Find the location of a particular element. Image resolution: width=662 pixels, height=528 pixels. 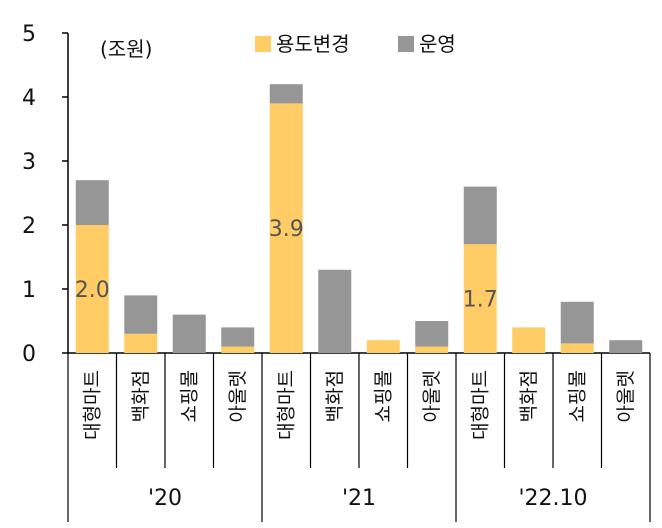

data-label: 2.0 is located at coordinates (92, 290).